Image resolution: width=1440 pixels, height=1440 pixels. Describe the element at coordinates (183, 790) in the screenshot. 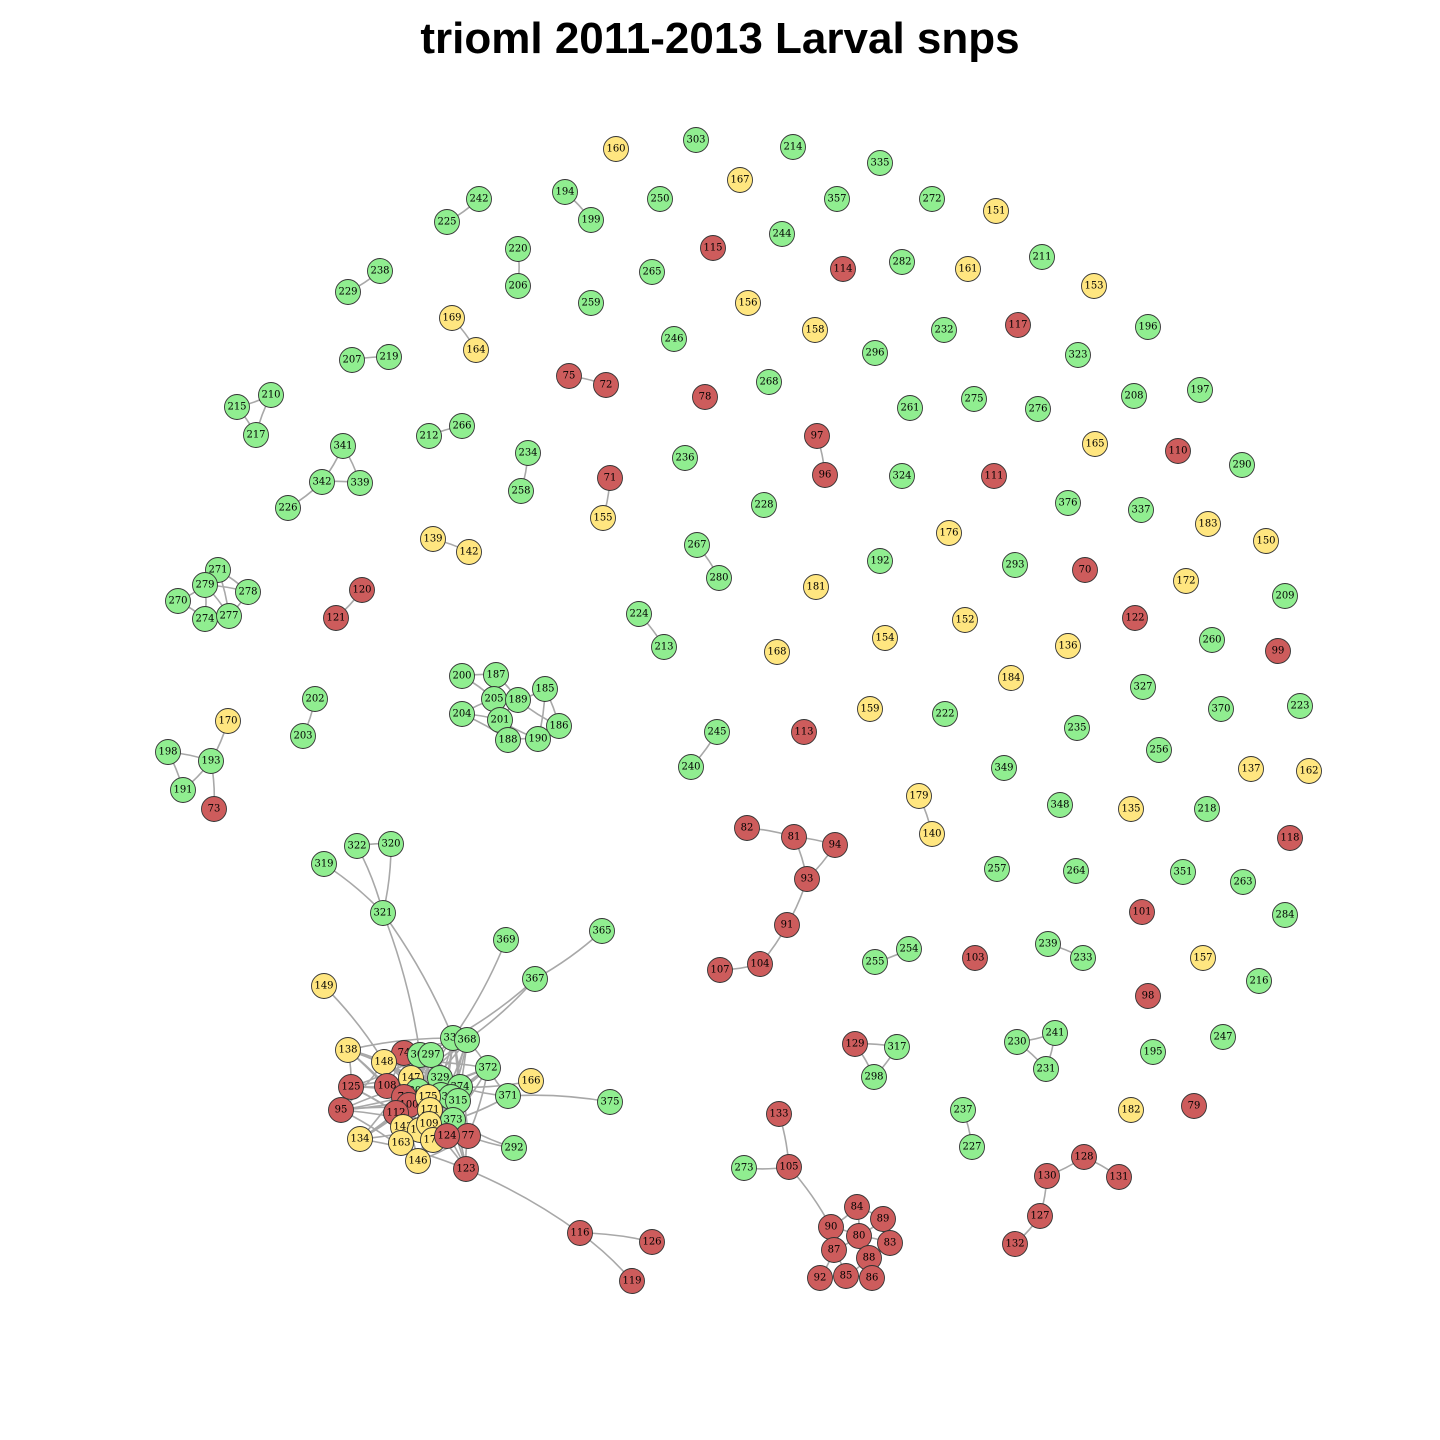

I see `node-191: 191` at that location.